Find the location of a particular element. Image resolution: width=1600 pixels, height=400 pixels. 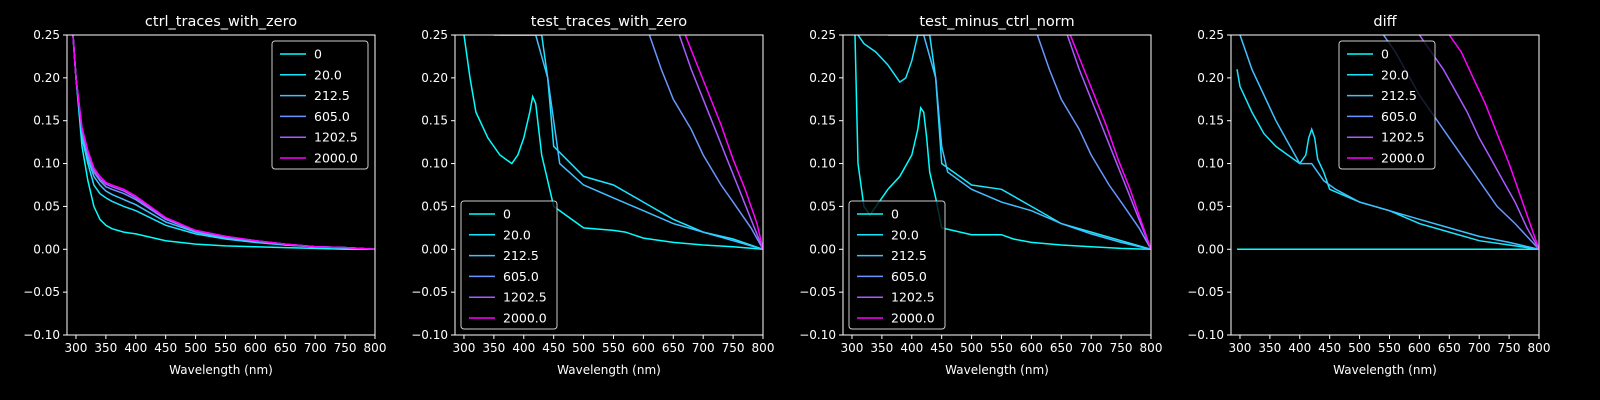

chart-title: ctrl_traces_with_zero is located at coordinates (221, 22).